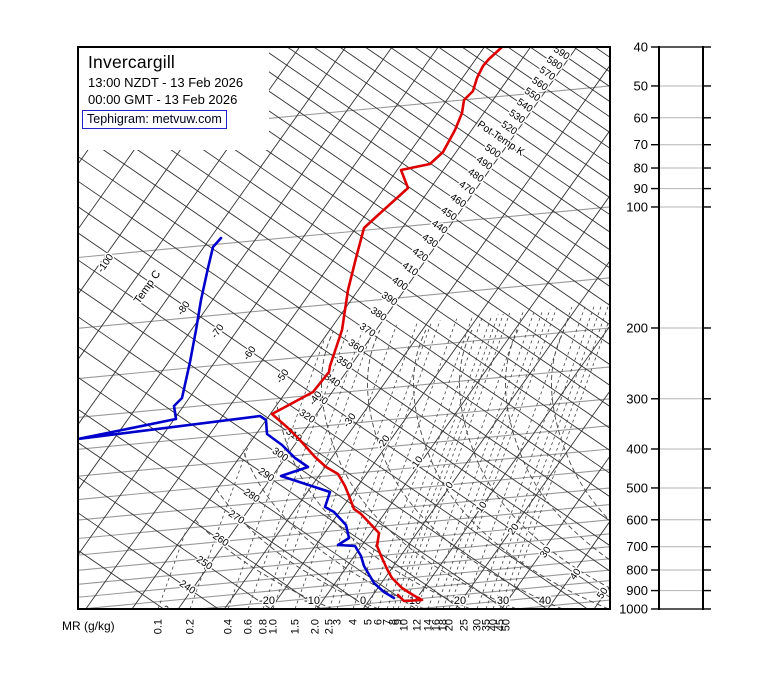 The height and width of the screenshot is (690, 760). I want to click on pressure-tick-label: 500, so click(637, 487).